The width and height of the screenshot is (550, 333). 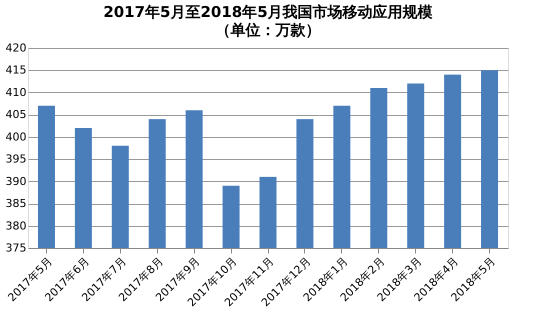 What do you see at coordinates (268, 12) in the screenshot?
I see `chart-title: 2017年5月至2018年5月我国市场移动应用规模` at bounding box center [268, 12].